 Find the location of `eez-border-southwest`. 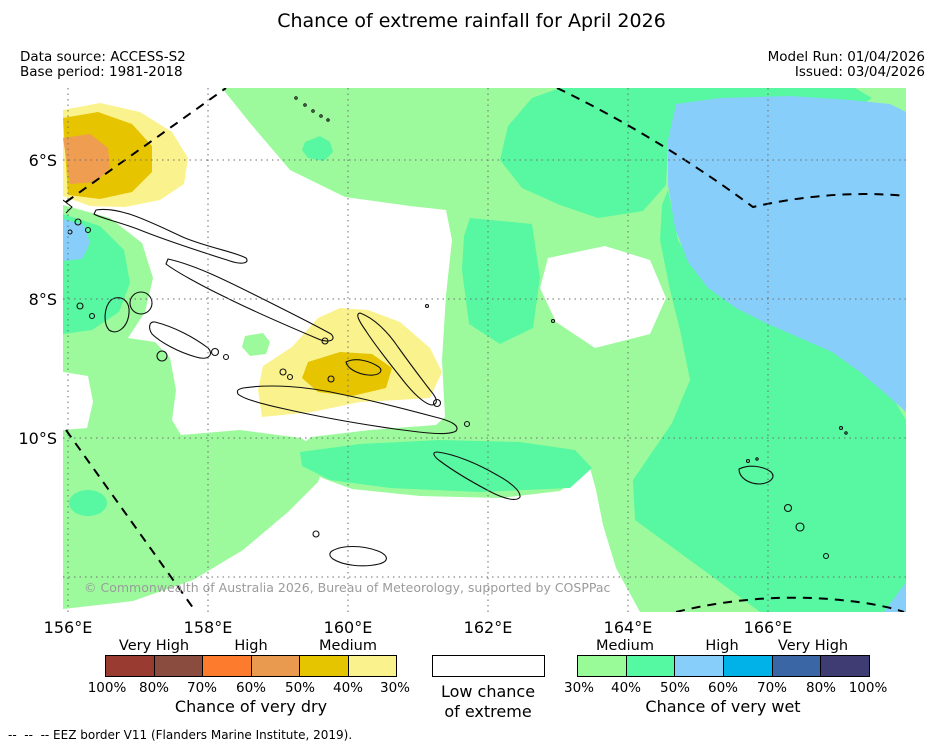

eez-border-southwest is located at coordinates (131, 521).